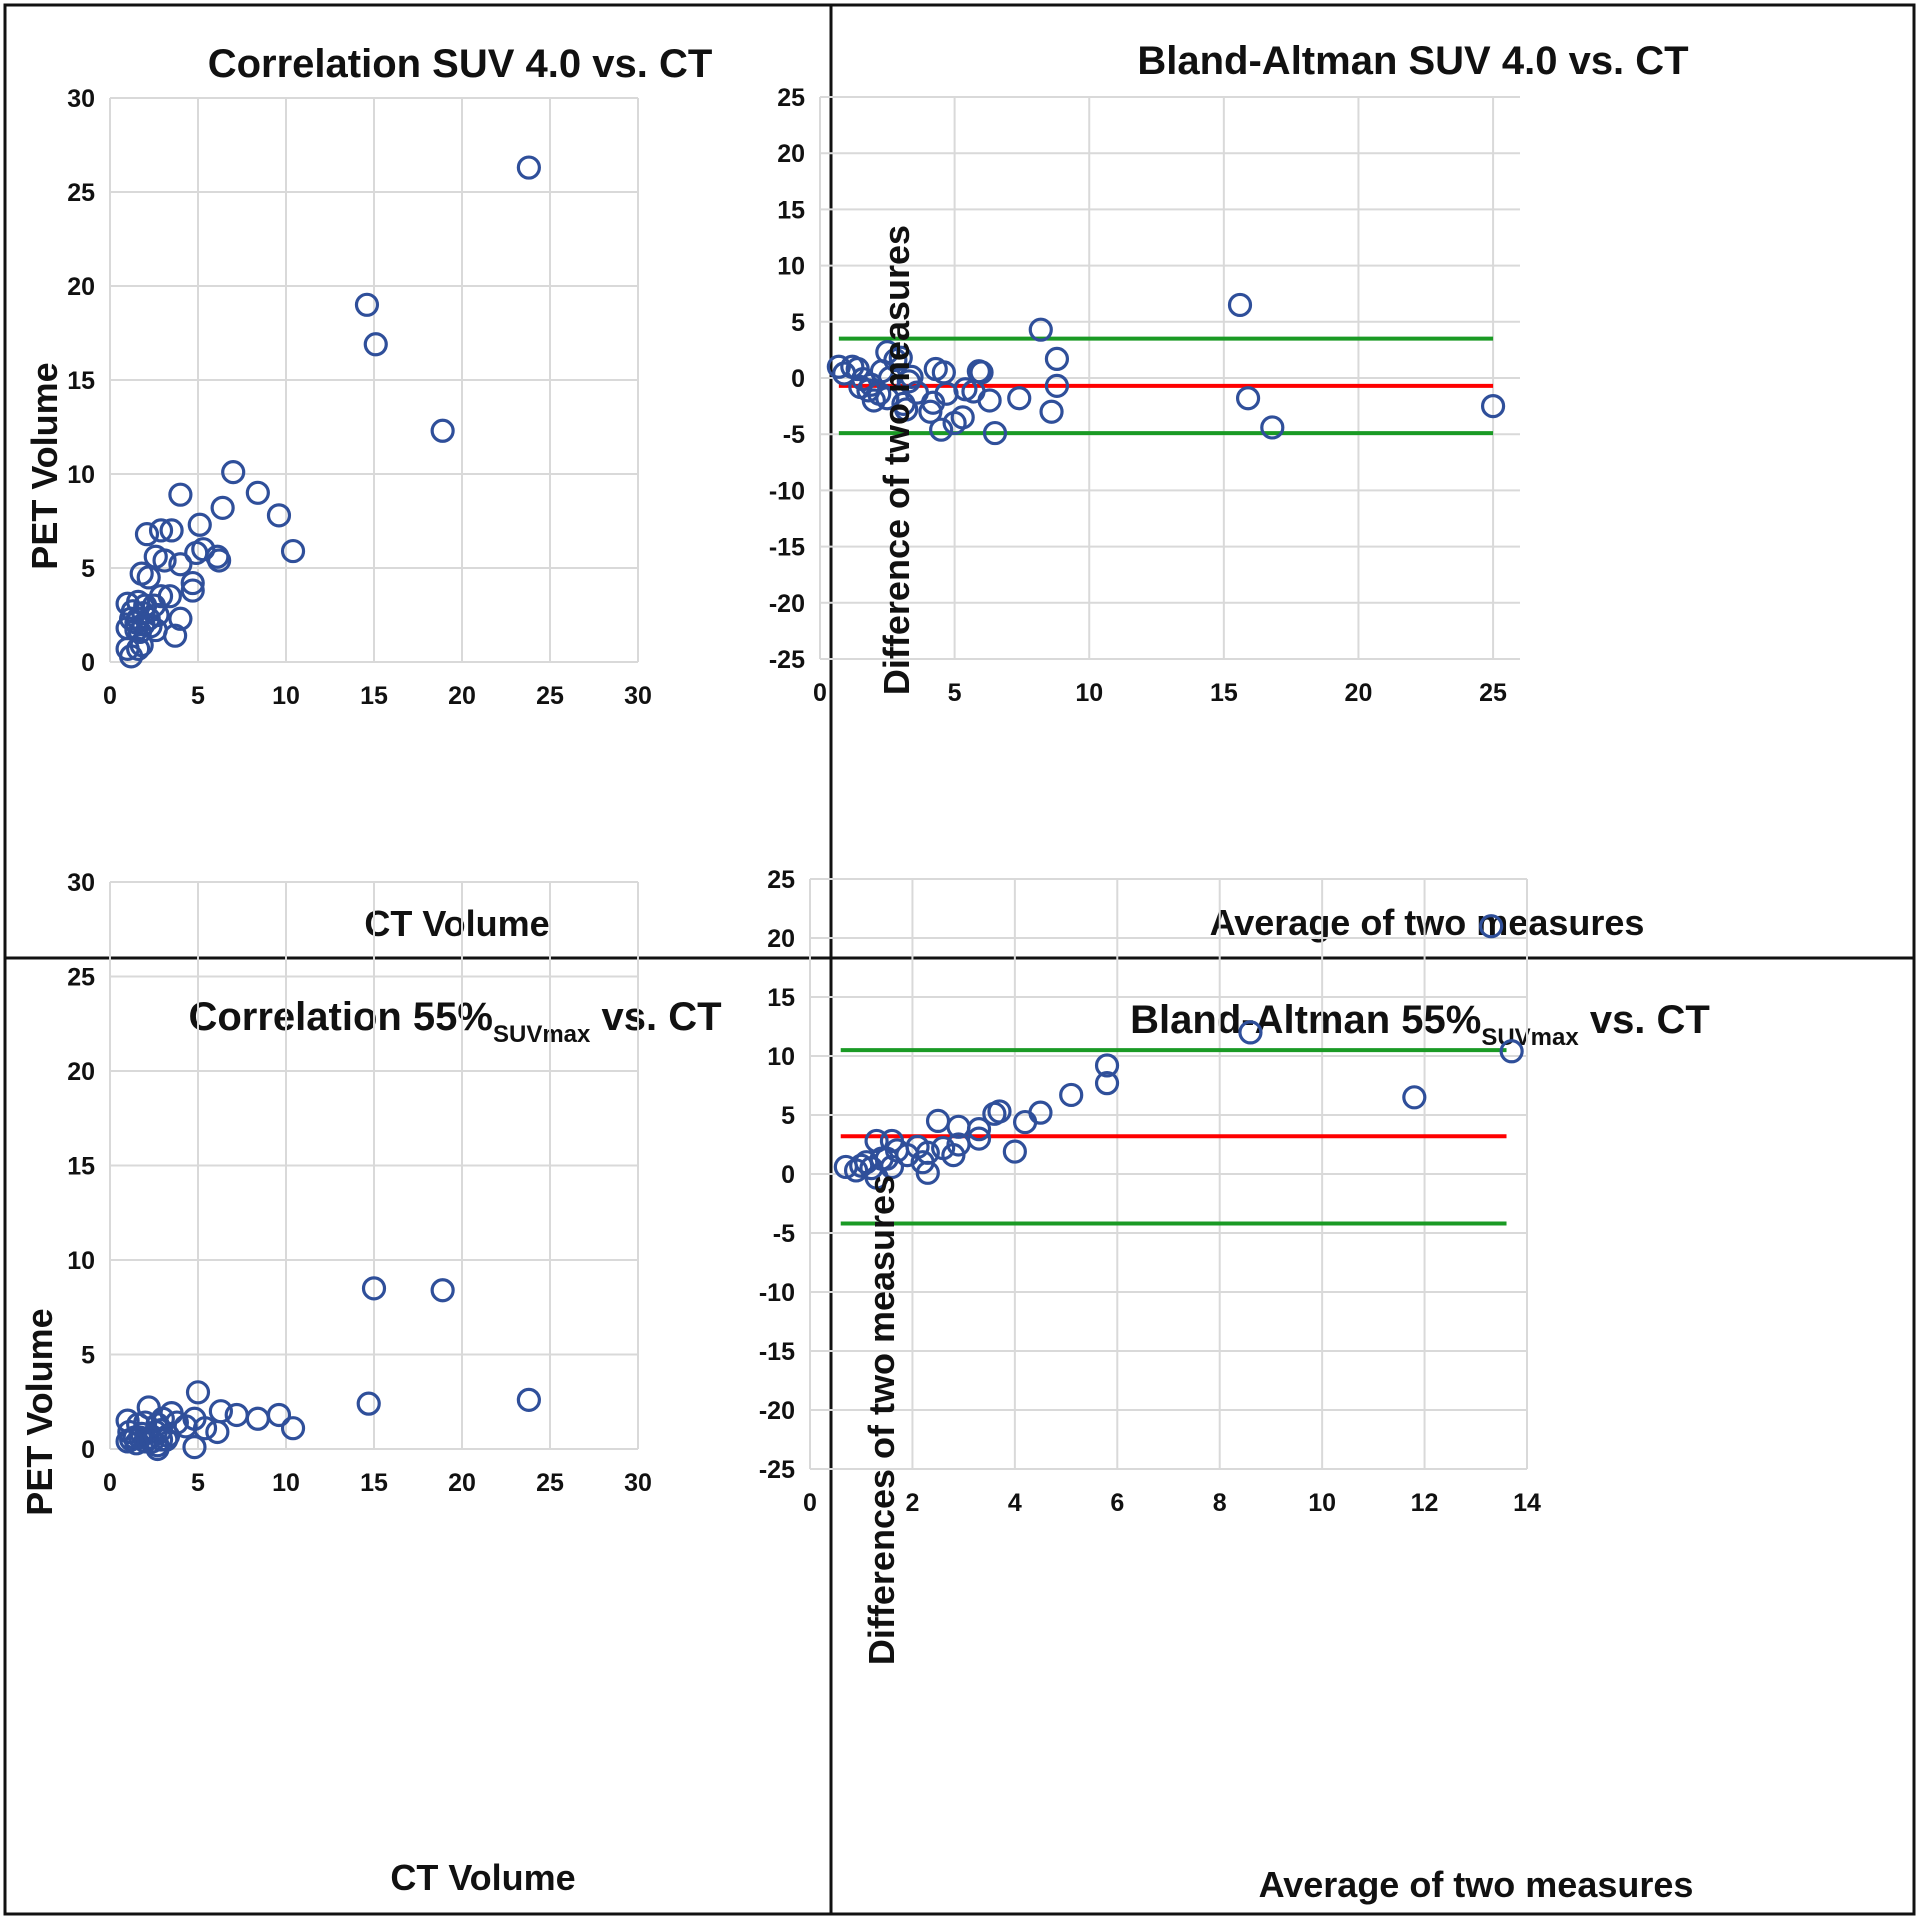  What do you see at coordinates (798, 323) in the screenshot?
I see `y-tick-label: 5` at bounding box center [798, 323].